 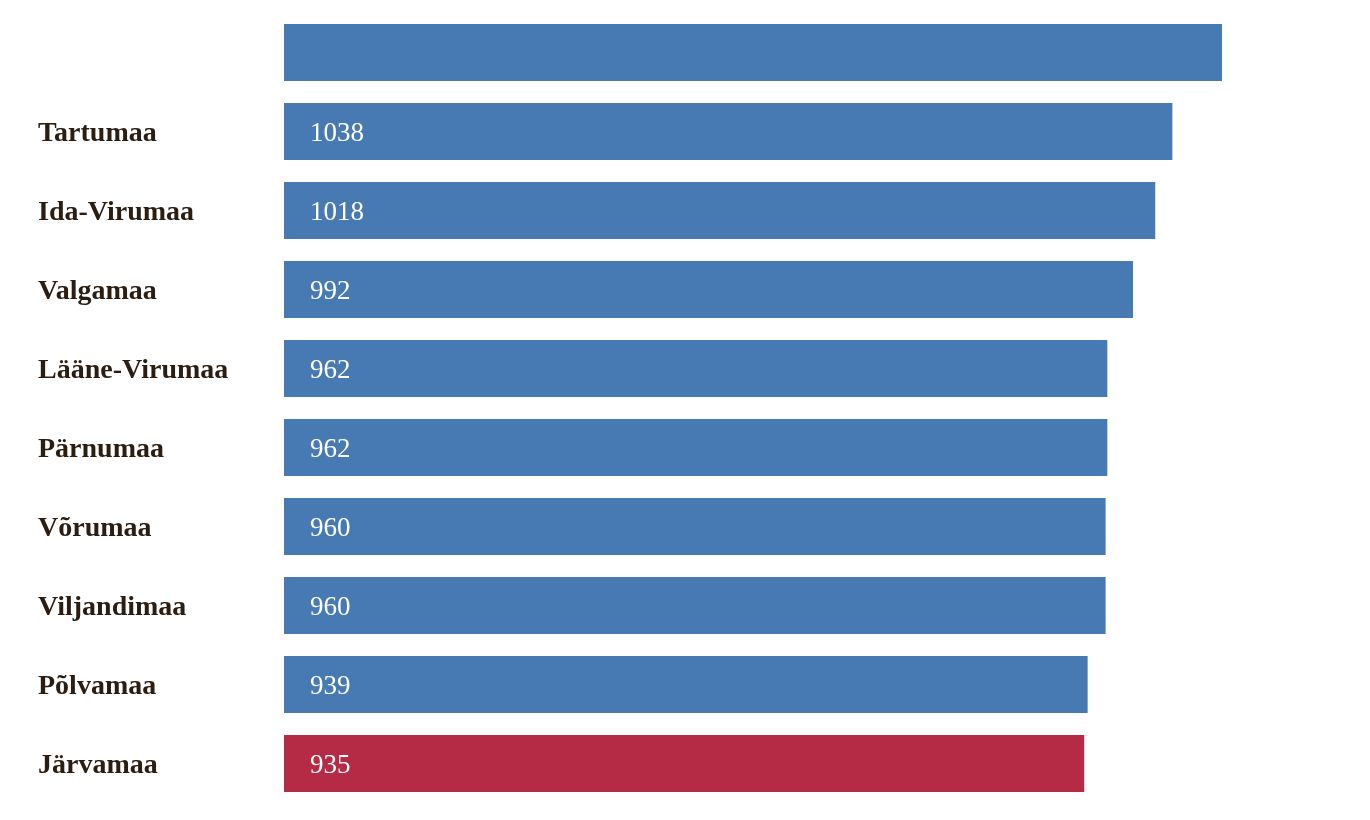 What do you see at coordinates (98, 763) in the screenshot?
I see `y-tick-label: Järvamaa` at bounding box center [98, 763].